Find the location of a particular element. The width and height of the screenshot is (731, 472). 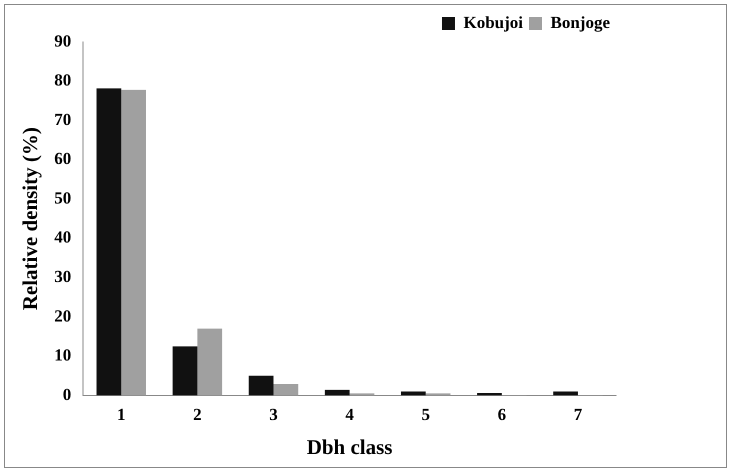

y-tick-label: 50 is located at coordinates (63, 198).